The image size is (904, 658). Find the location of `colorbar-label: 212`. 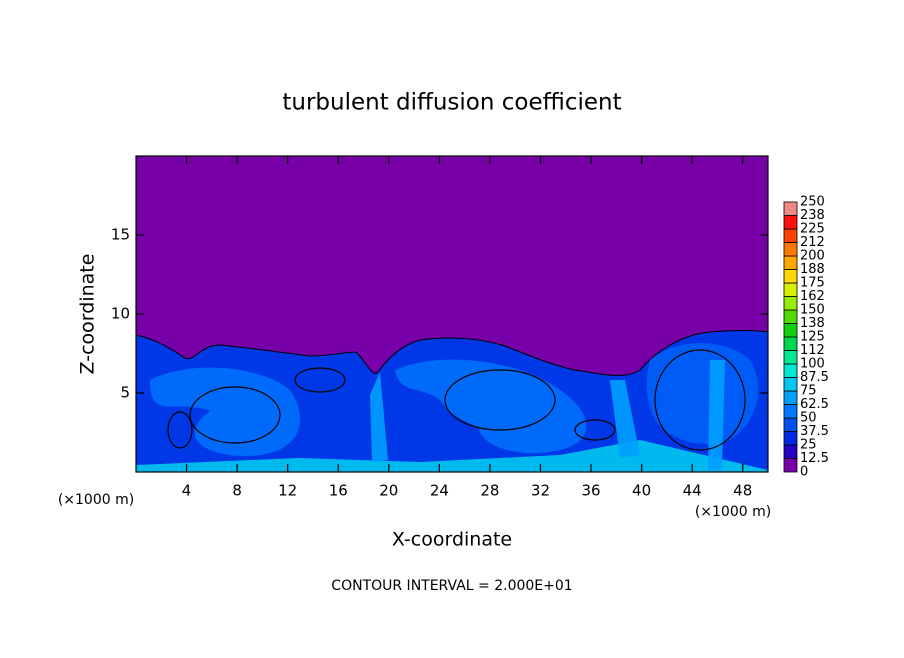

colorbar-label: 212 is located at coordinates (812, 242).